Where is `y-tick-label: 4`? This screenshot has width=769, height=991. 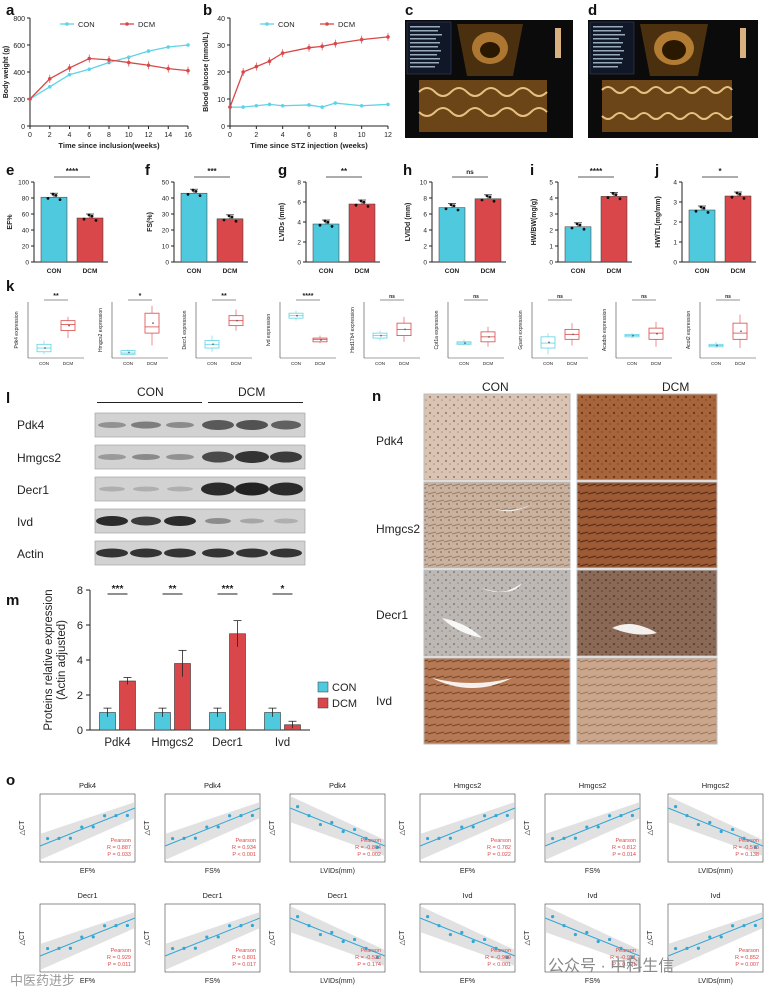 y-tick-label: 4 is located at coordinates (551, 199).